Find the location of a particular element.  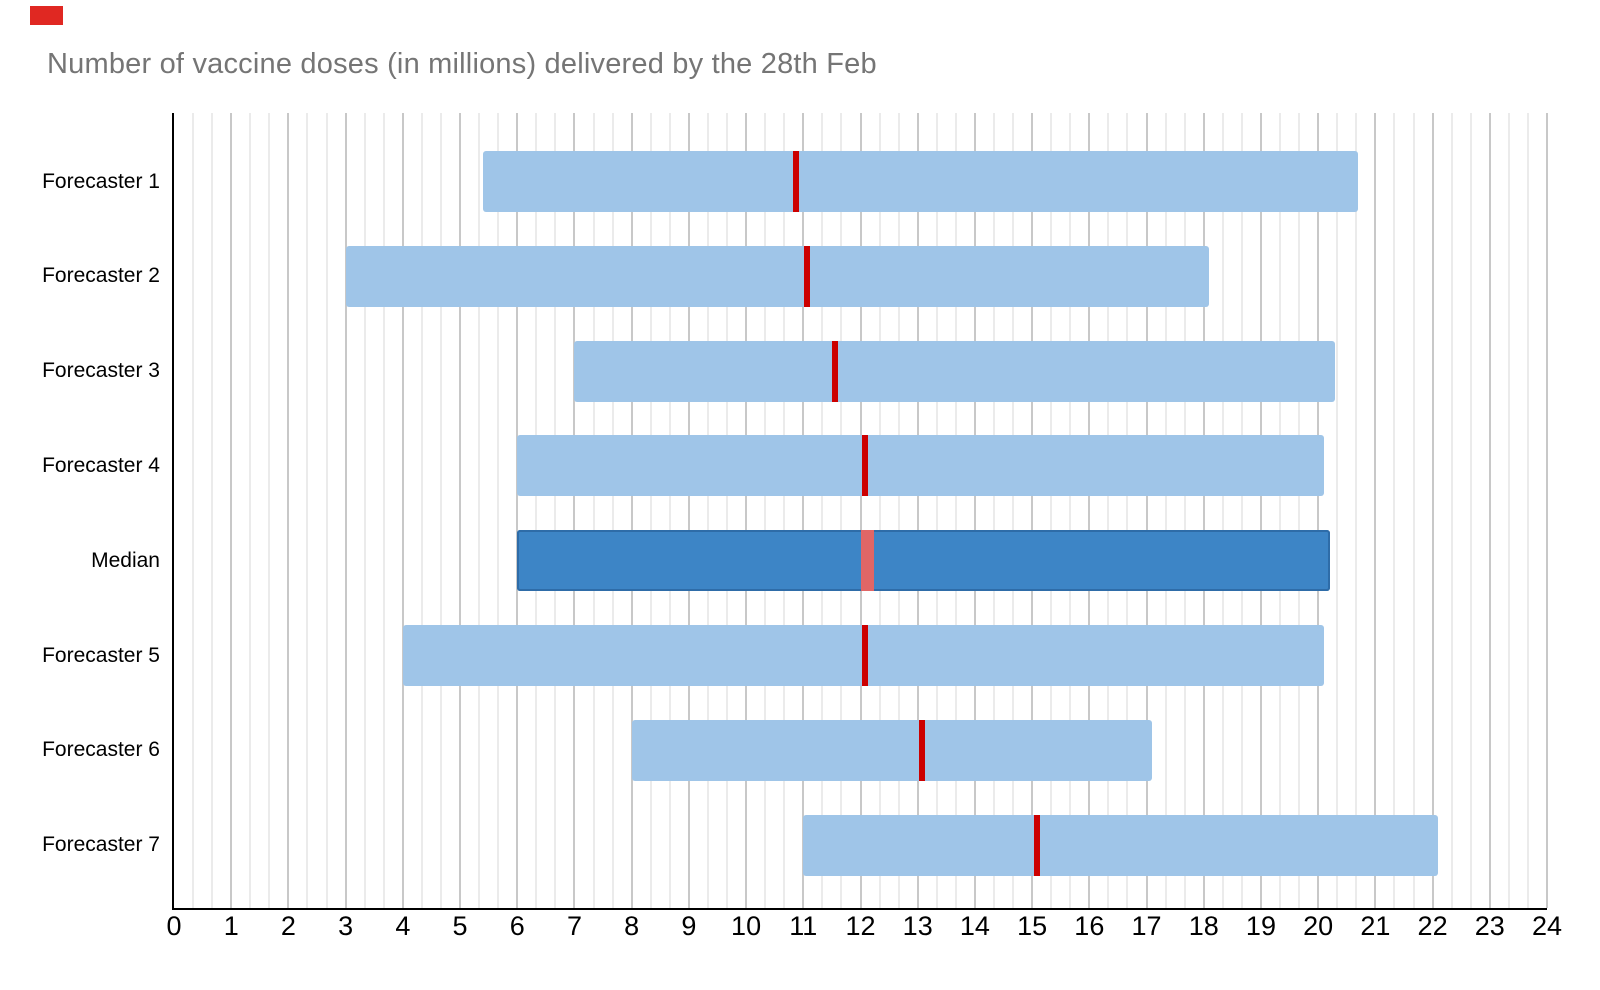

x-tick-5: 5 is located at coordinates (460, 926).